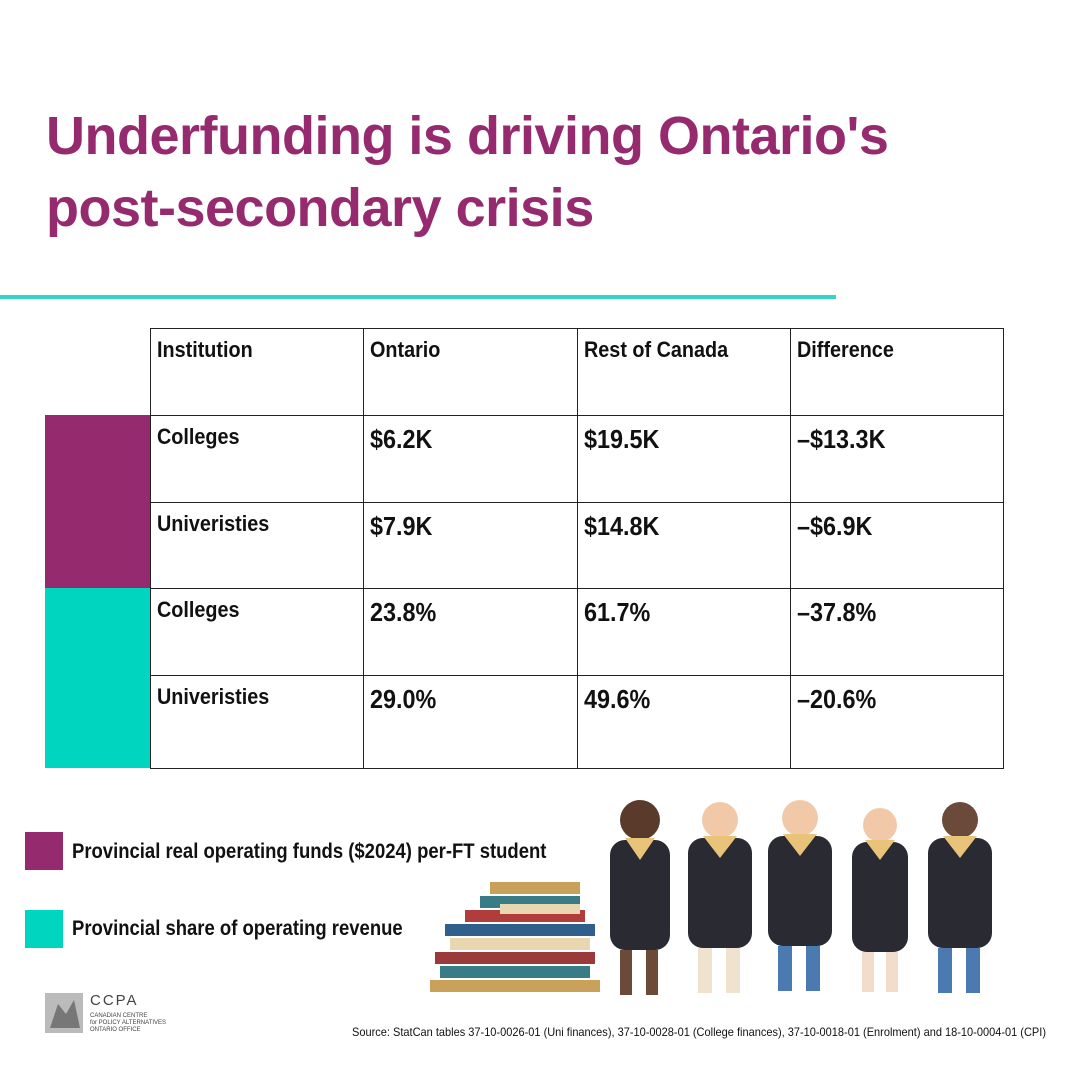  Describe the element at coordinates (684, 459) in the screenshot. I see `table-cell: $19.5K` at that location.